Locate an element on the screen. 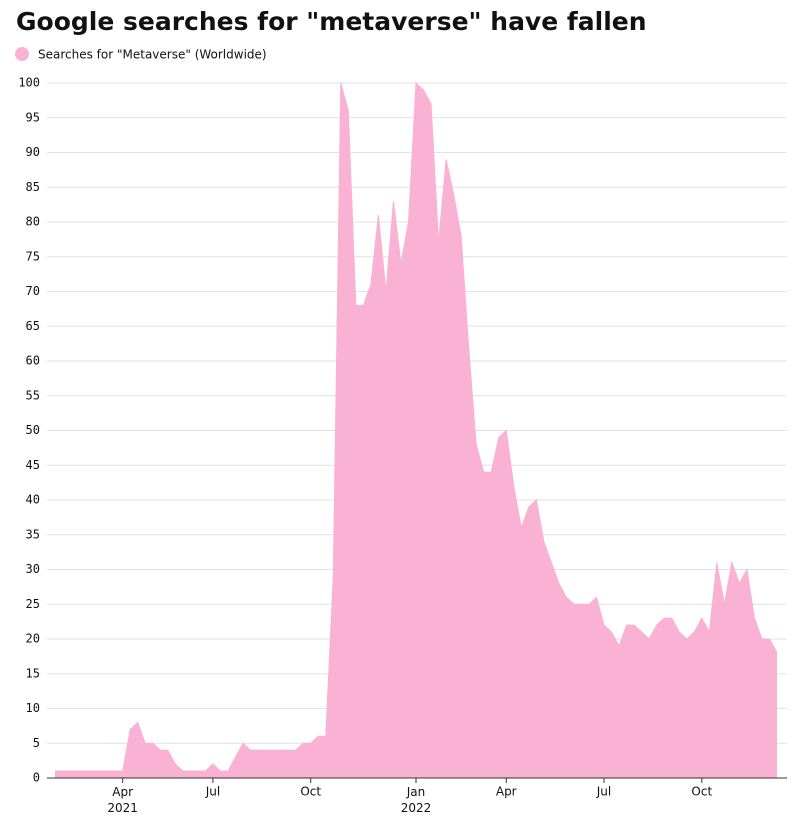 The image size is (805, 827). y-tick-label: 95 is located at coordinates (33, 117).